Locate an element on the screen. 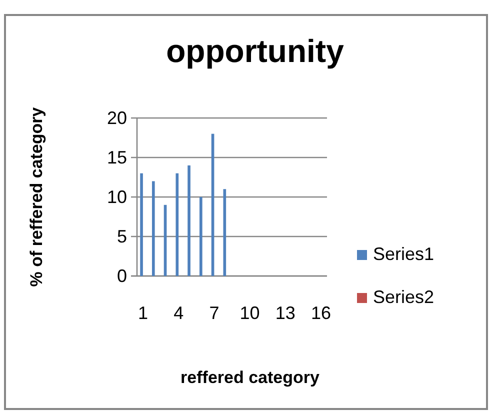 Image resolution: width=492 pixels, height=420 pixels. y-tick-label: 20 is located at coordinates (116, 118).